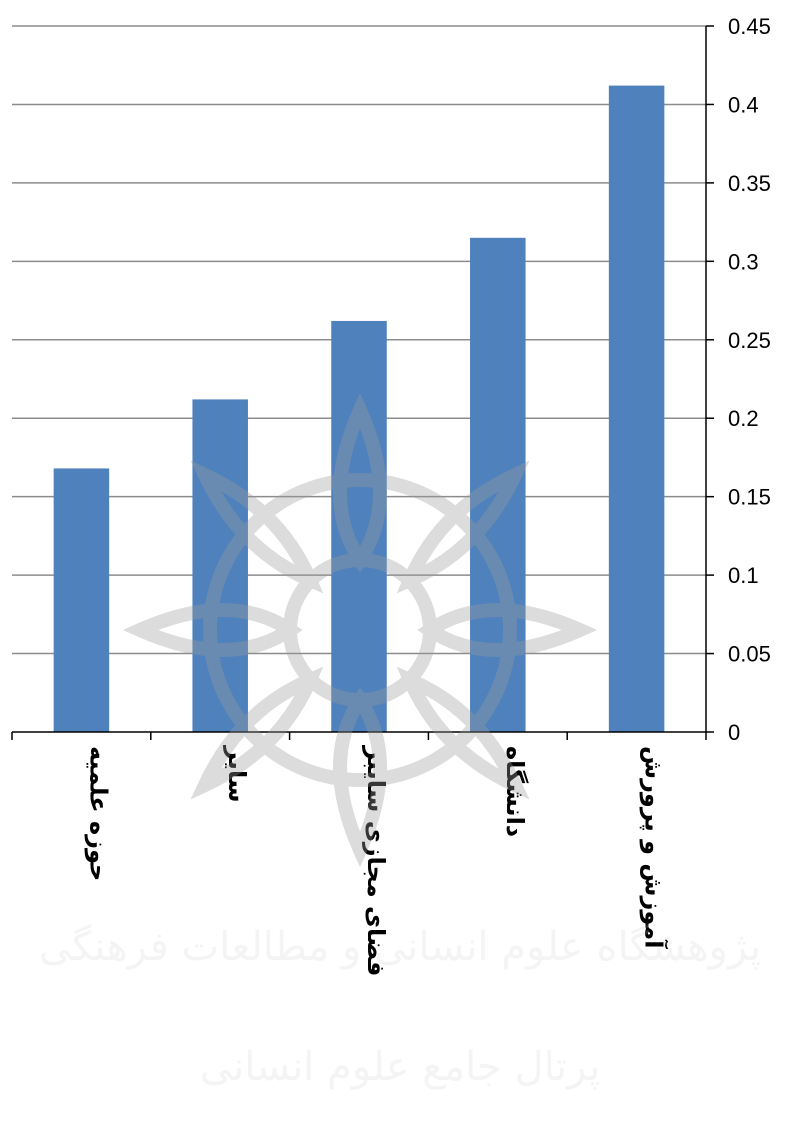 Image resolution: width=785 pixels, height=1124 pixels. Describe the element at coordinates (654, 847) in the screenshot. I see `x-category-label: آموزش و پرورش` at that location.